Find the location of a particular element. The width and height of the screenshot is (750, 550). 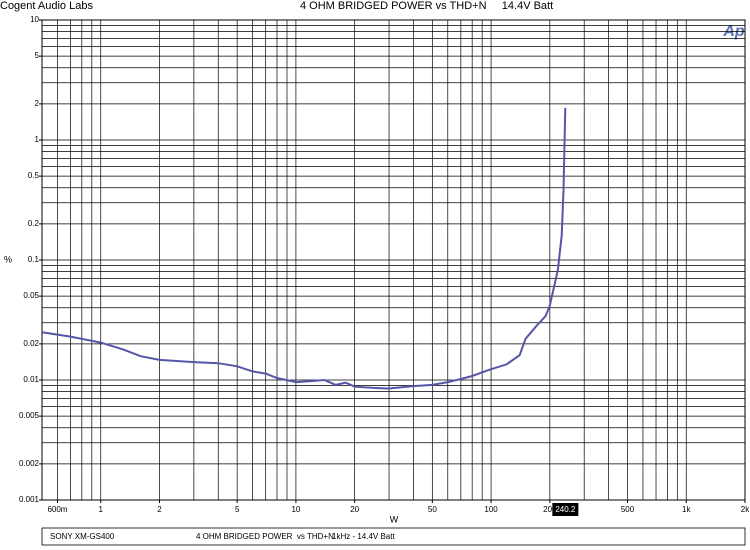

x-axis-label: W is located at coordinates (394, 519).